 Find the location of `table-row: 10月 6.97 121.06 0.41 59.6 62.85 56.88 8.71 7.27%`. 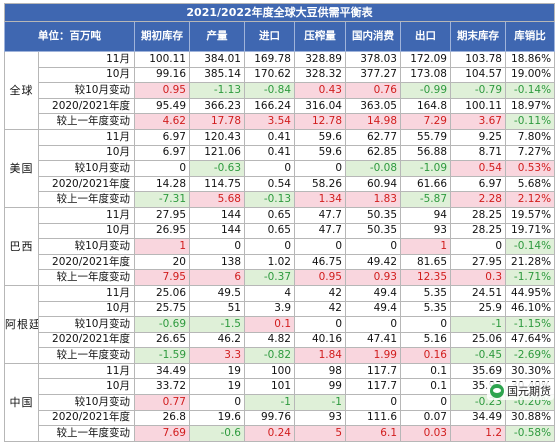

table-row: 10月 6.97 121.06 0.41 59.6 62.85 56.88 8.71 7.27% is located at coordinates (280, 153).